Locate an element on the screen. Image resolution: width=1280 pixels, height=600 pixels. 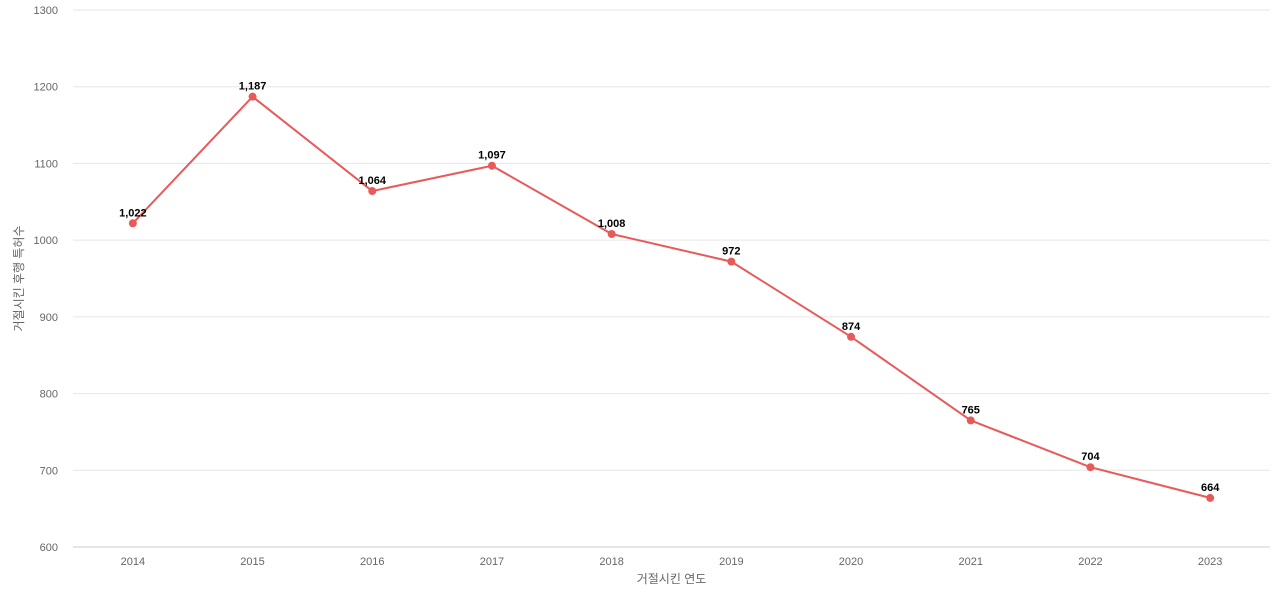
data-label: 1,064 is located at coordinates (372, 181).